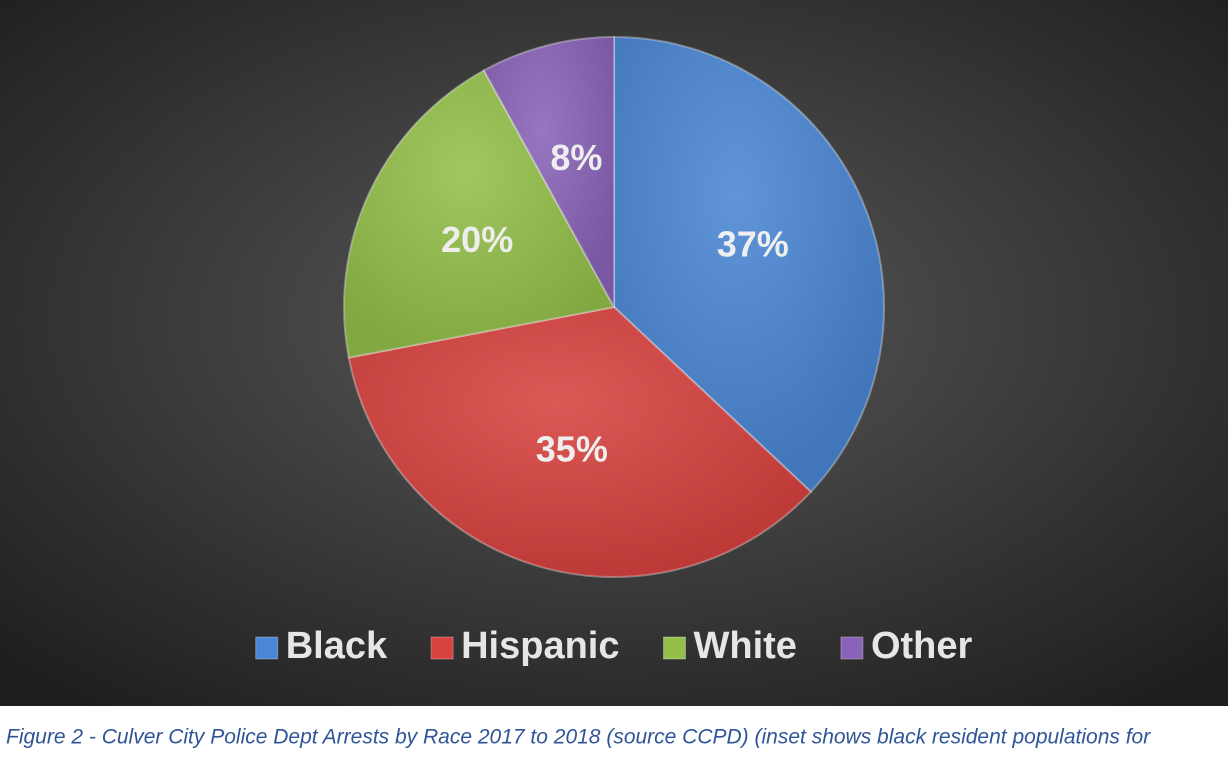 The image size is (1228, 762). I want to click on data-label: 37%, so click(753, 243).